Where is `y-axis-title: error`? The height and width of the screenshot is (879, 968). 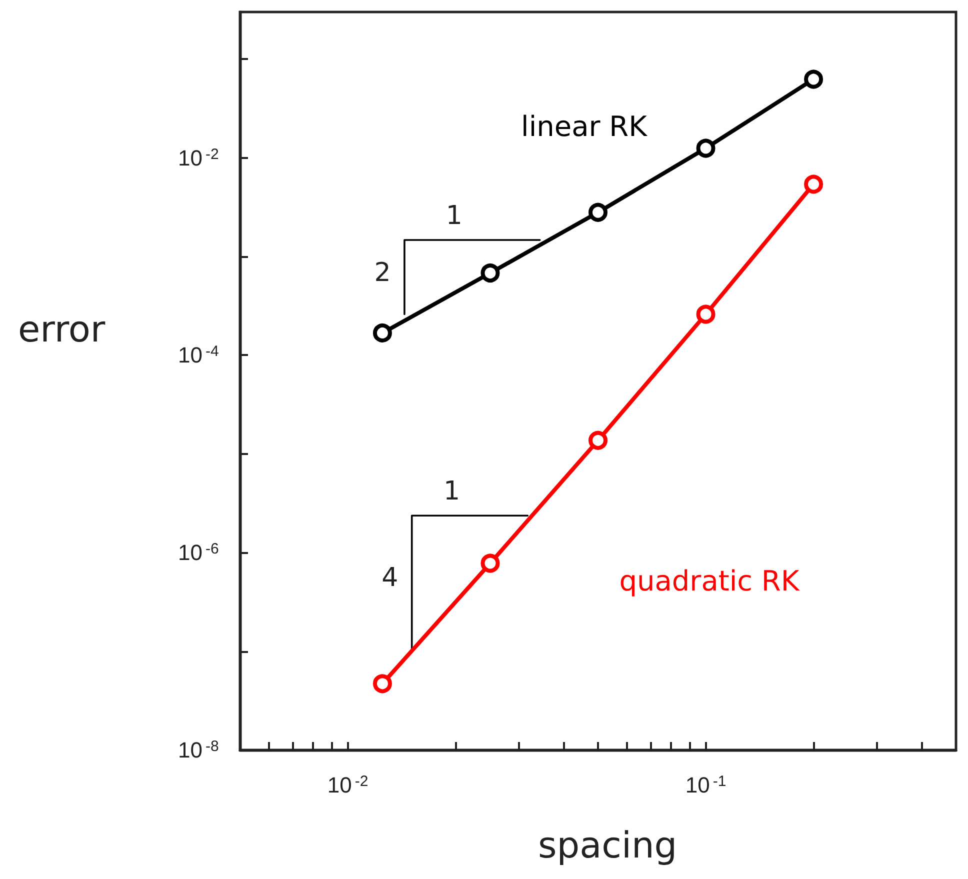
y-axis-title: error is located at coordinates (62, 330).